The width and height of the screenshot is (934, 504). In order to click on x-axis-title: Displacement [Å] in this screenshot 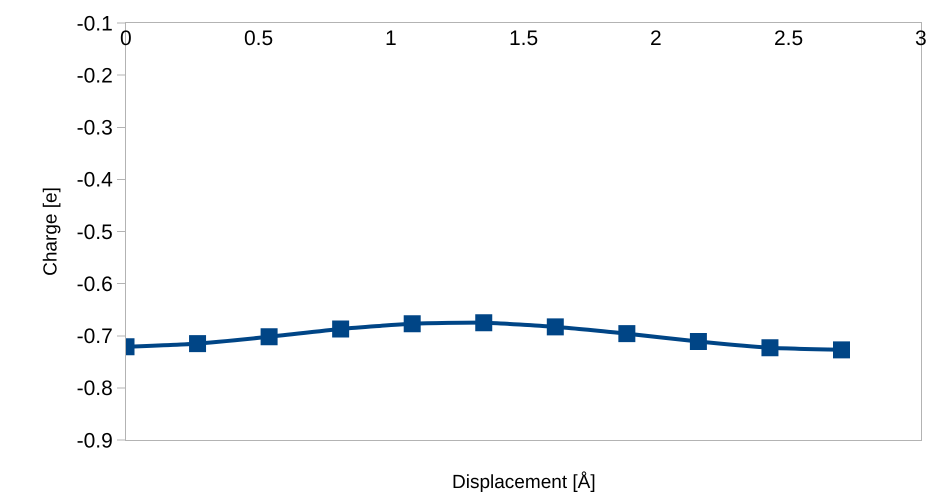, I will do `click(524, 482)`.